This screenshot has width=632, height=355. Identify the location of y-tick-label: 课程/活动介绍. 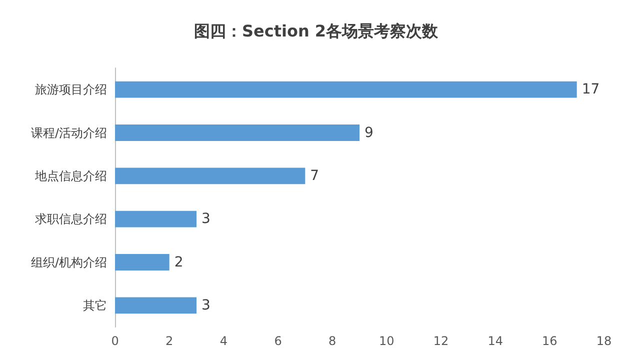
(68, 133).